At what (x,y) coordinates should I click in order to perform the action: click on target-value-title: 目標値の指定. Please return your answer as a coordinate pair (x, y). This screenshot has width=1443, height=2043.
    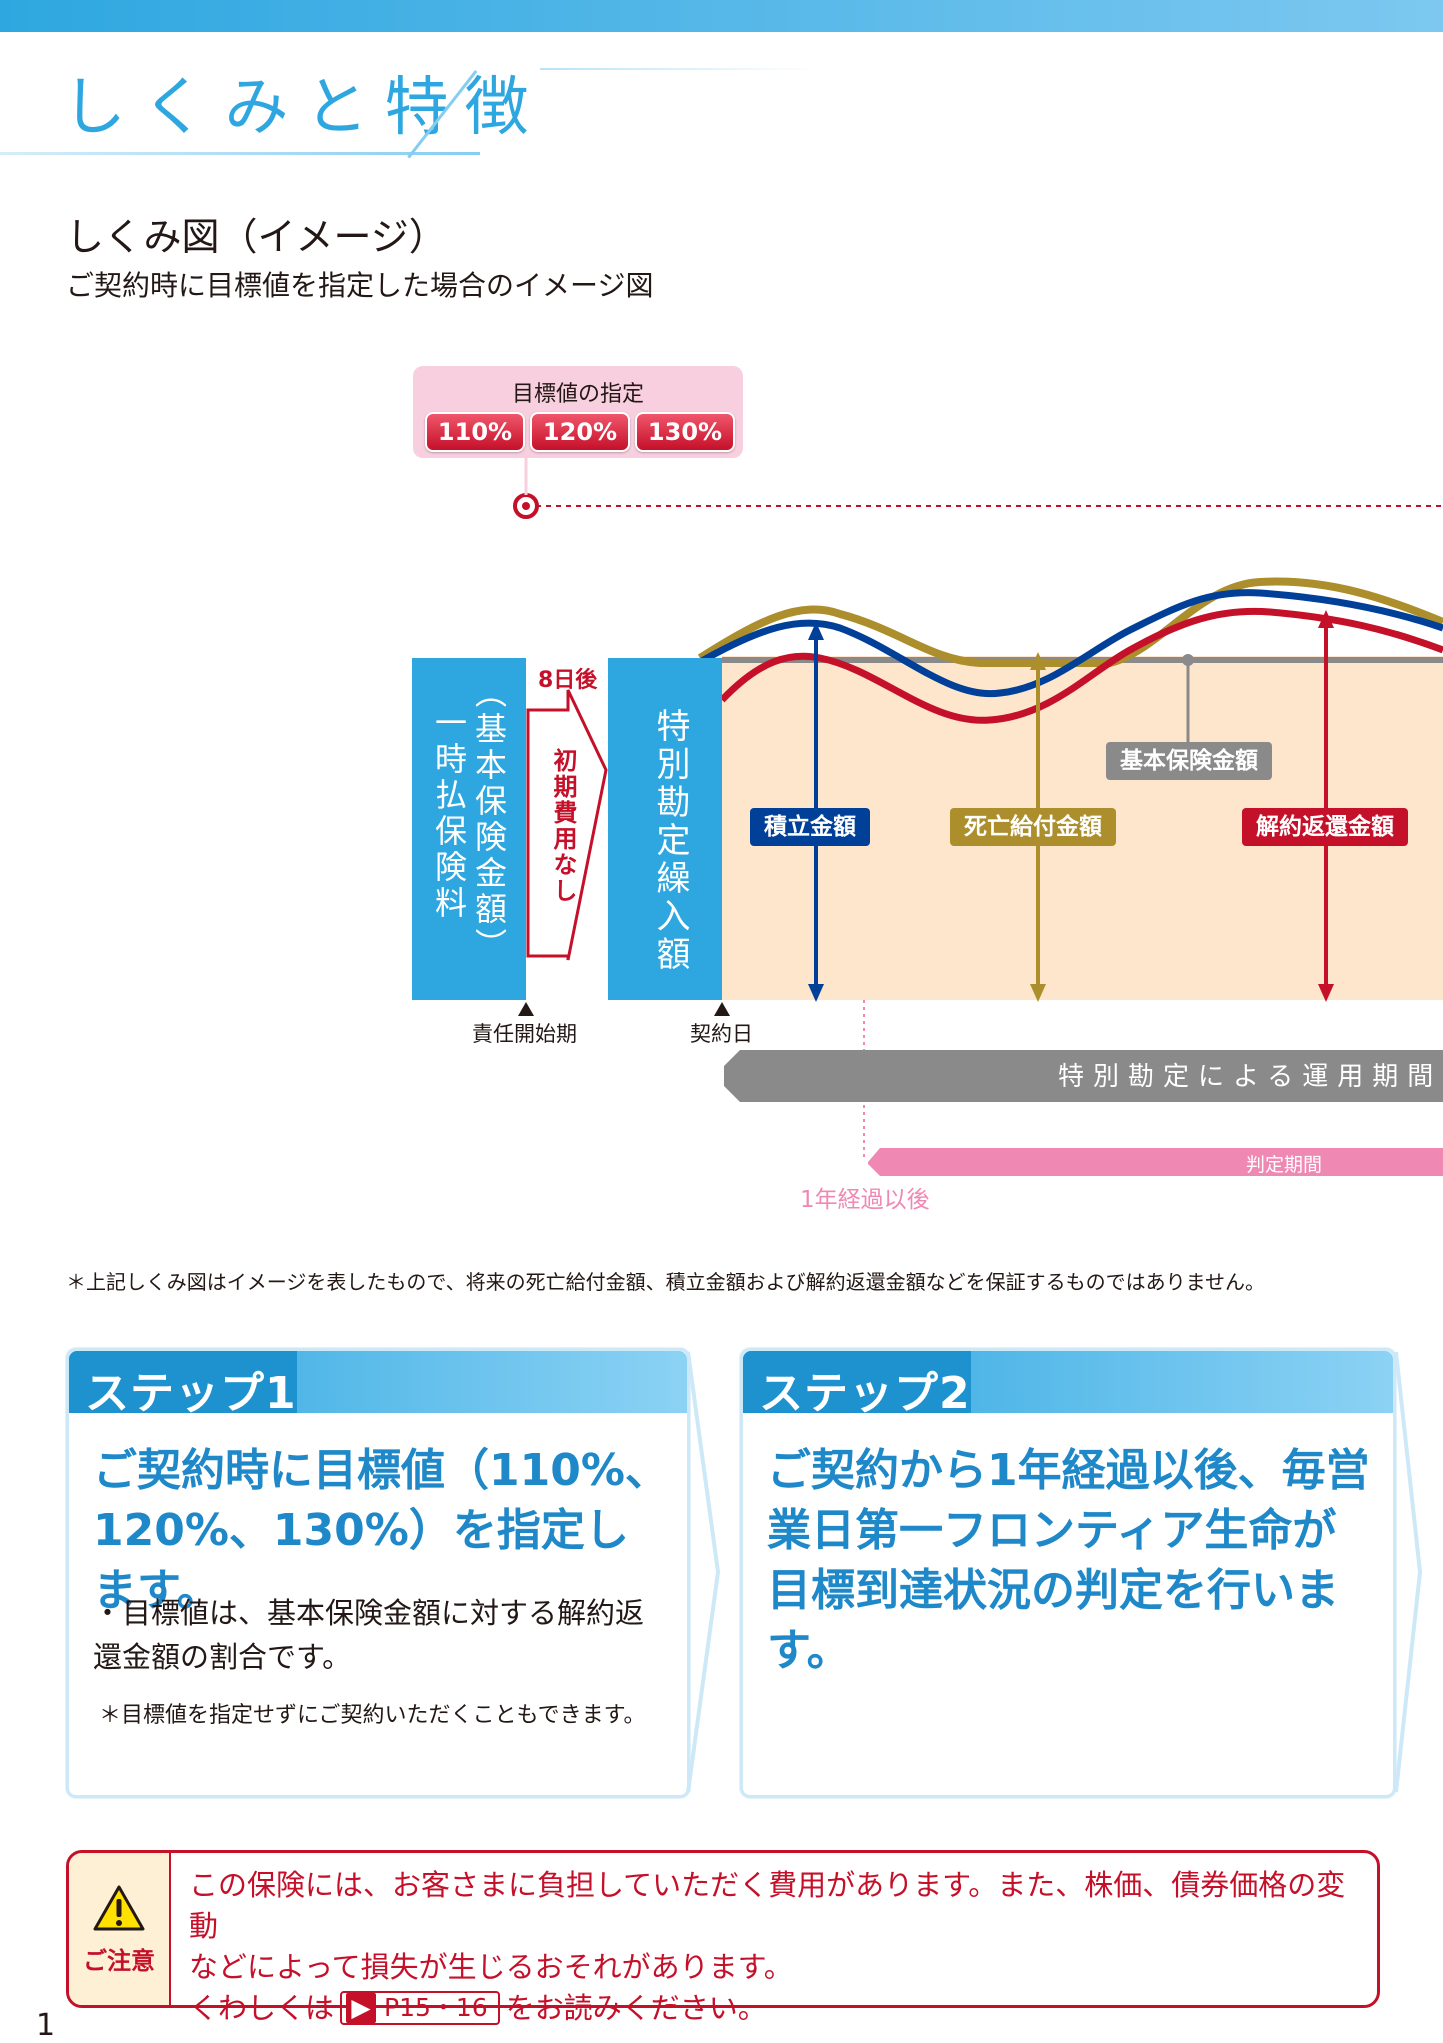
    Looking at the image, I should click on (577, 394).